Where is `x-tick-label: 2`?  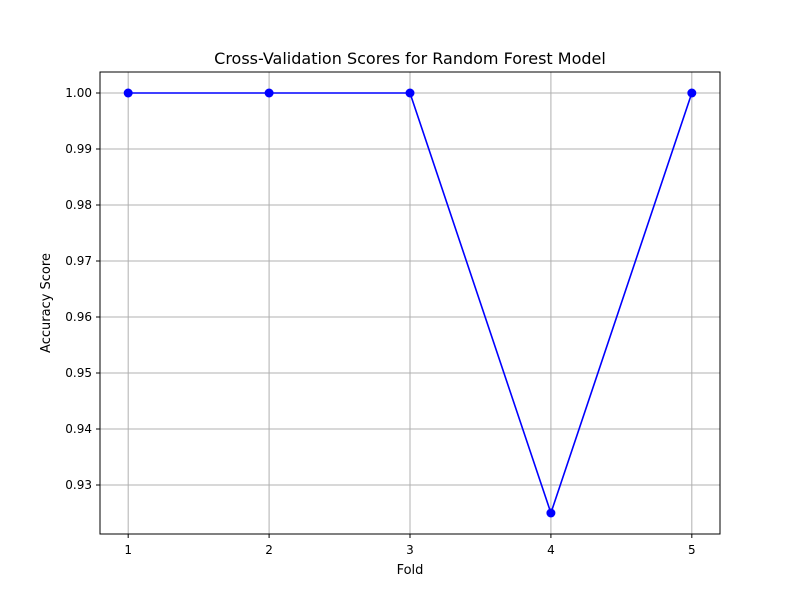 x-tick-label: 2 is located at coordinates (269, 550).